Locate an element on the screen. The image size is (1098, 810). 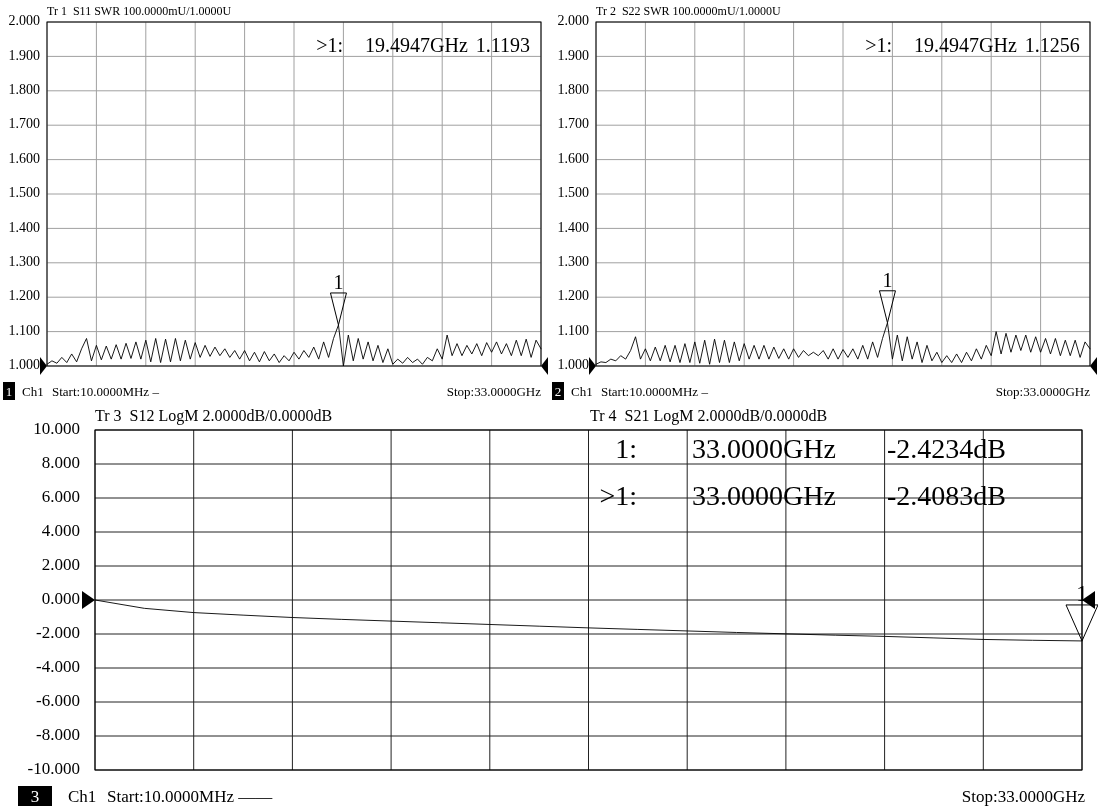
y-tick-label: 4.000 is located at coordinates (60, 530).